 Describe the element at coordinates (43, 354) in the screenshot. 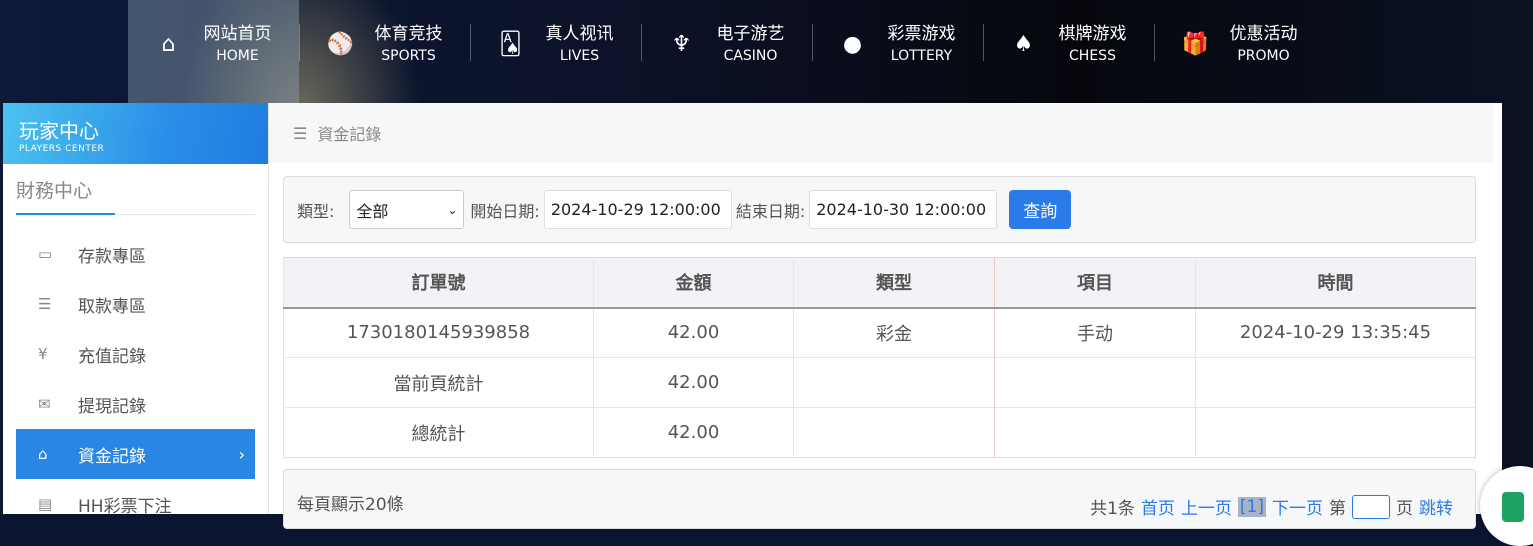

I see `menu-item-icon: ¥` at that location.